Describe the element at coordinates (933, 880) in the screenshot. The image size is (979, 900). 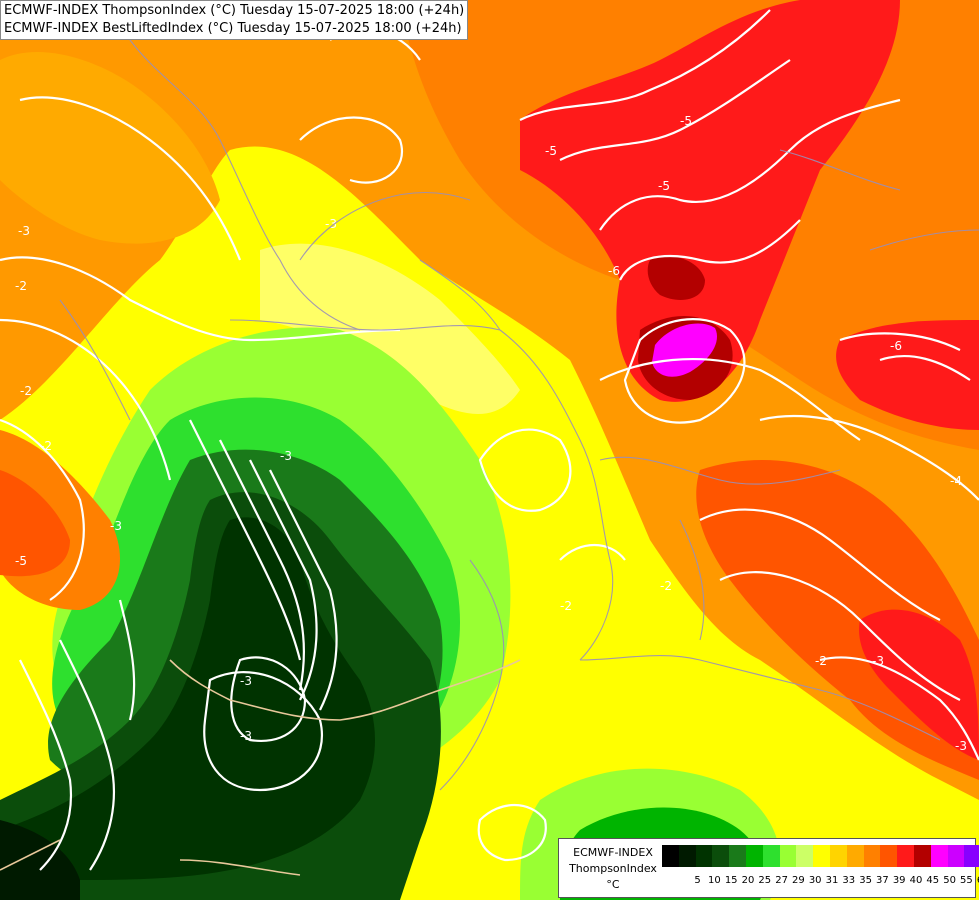
I see `legend-tick-label: 45` at that location.